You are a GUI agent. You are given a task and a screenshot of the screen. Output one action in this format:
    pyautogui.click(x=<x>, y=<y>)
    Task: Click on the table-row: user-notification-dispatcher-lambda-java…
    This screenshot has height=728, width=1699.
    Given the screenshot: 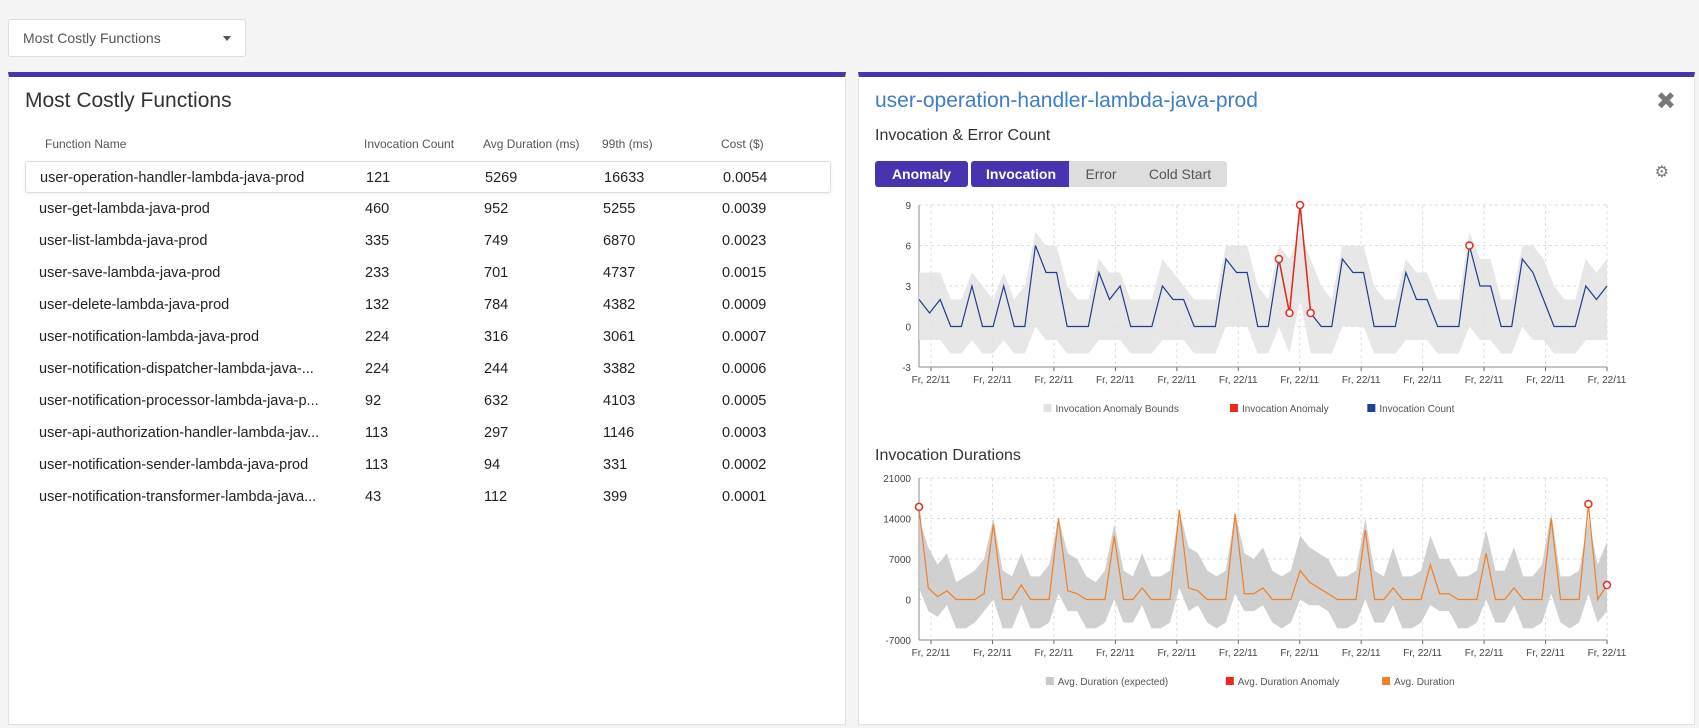 What is the action you would take?
    pyautogui.click(x=428, y=369)
    